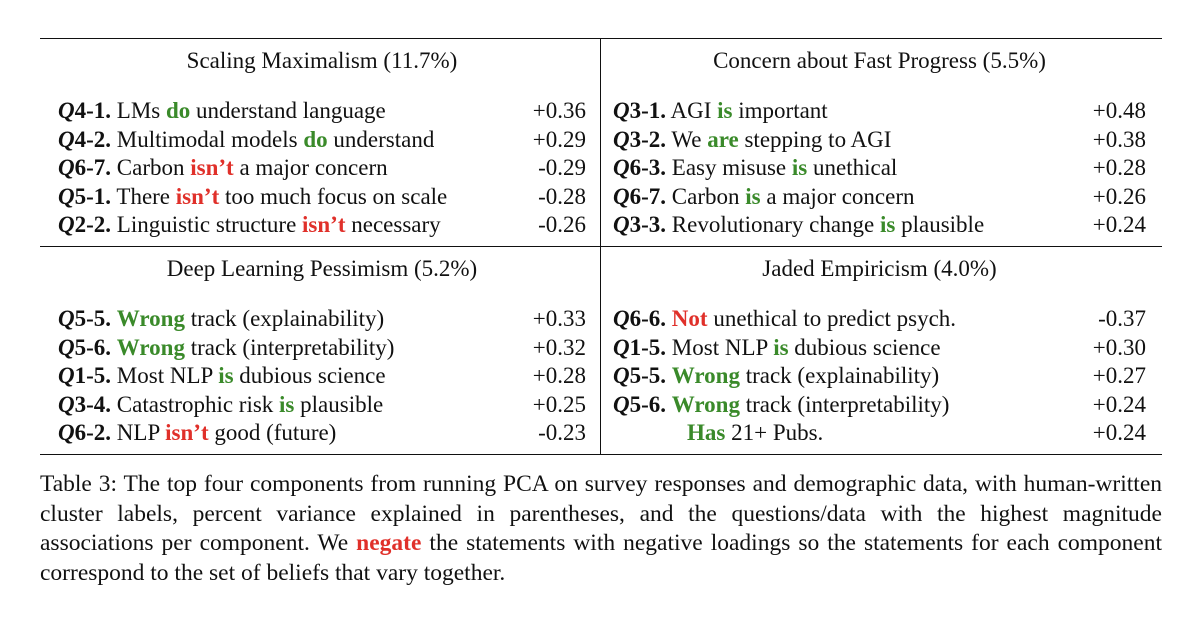 This screenshot has width=1200, height=627. What do you see at coordinates (221, 319) in the screenshot?
I see `statement: Q5-5. Wrong track (explainability)` at bounding box center [221, 319].